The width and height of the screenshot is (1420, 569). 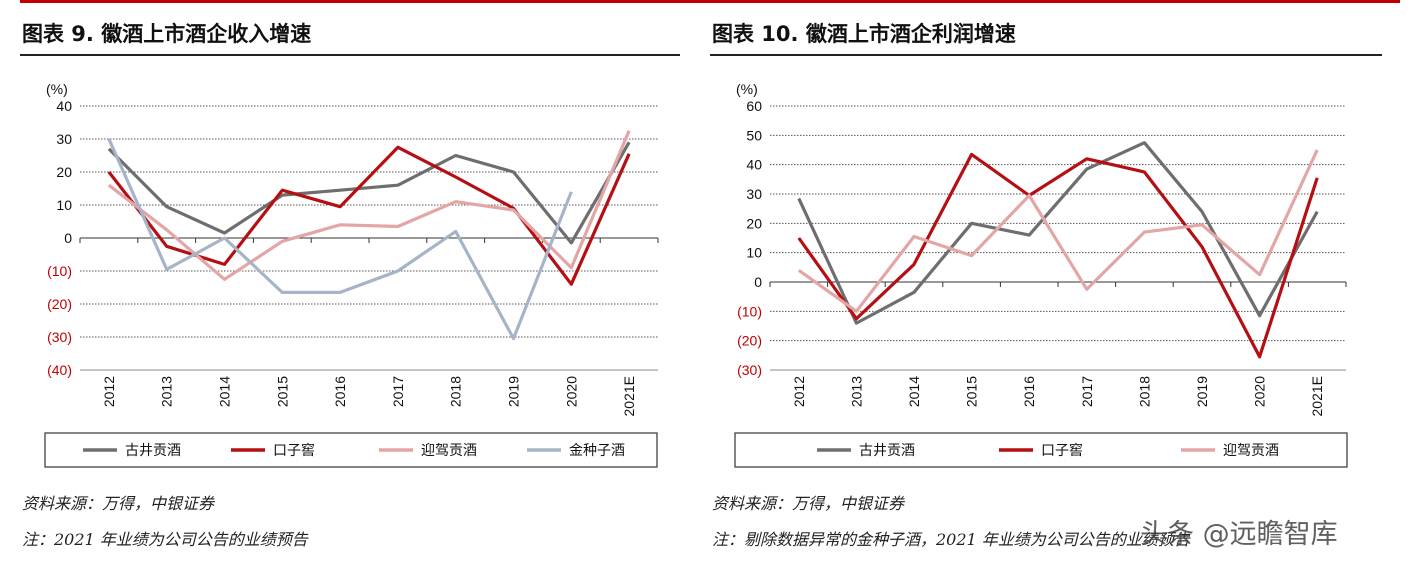 I want to click on watermark: 头条 @远瞻智库, so click(x=1239, y=534).